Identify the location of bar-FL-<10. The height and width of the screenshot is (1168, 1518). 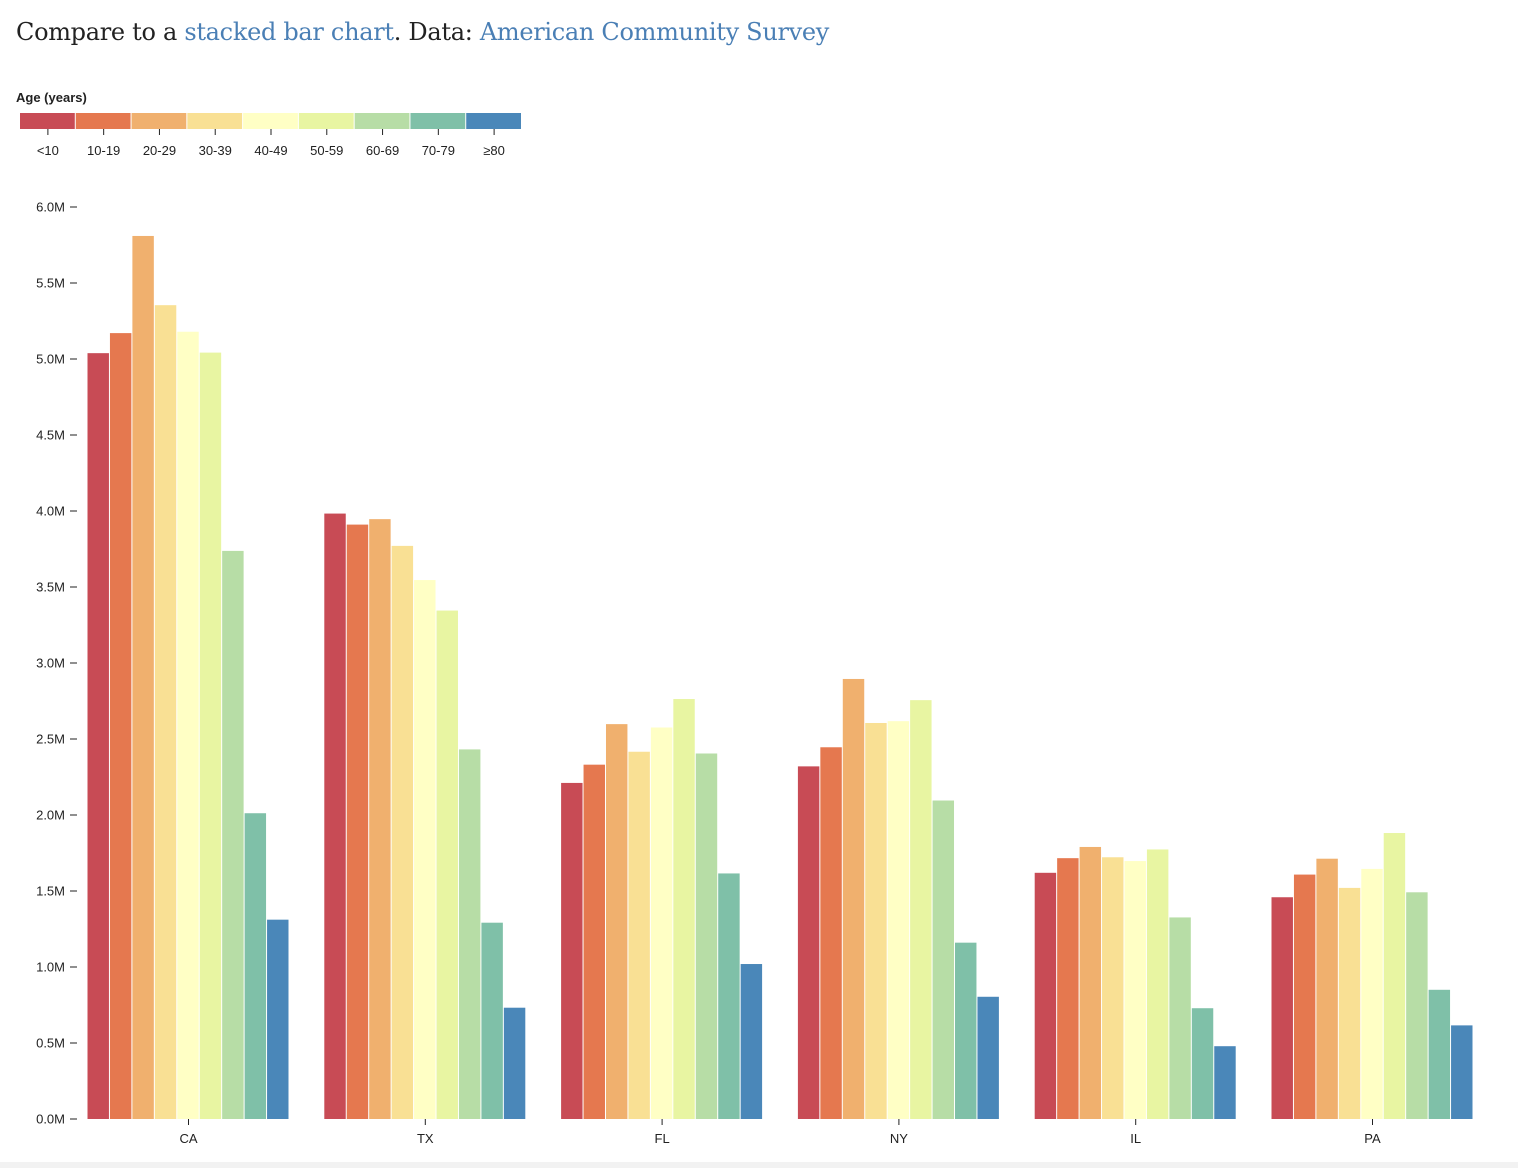
(572, 950).